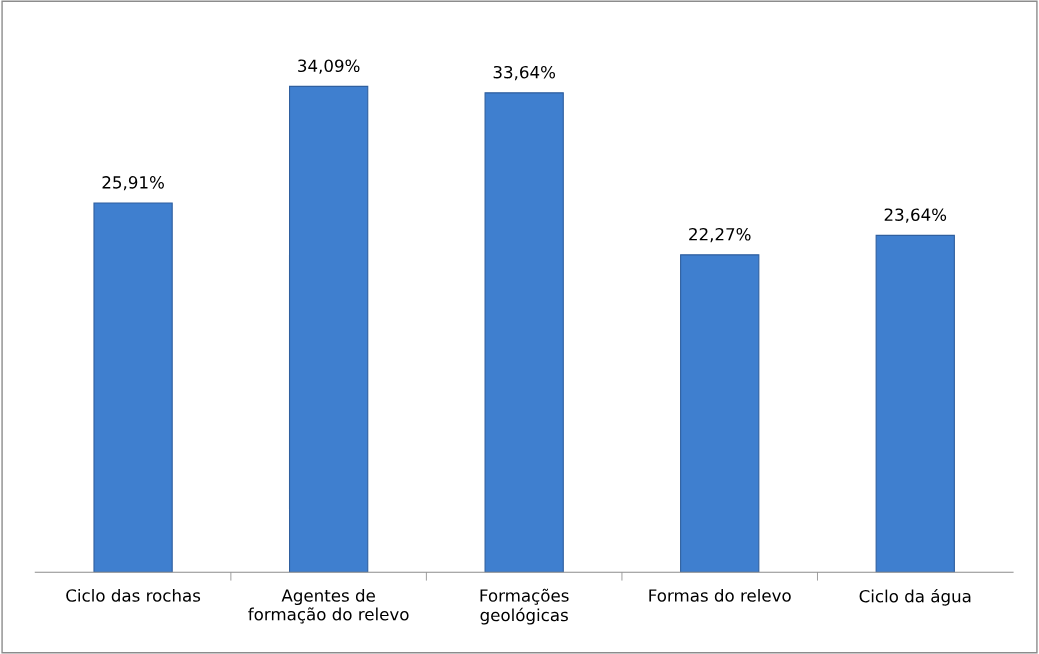 This screenshot has width=1039, height=654. I want to click on data-label: 34,09%, so click(329, 66).